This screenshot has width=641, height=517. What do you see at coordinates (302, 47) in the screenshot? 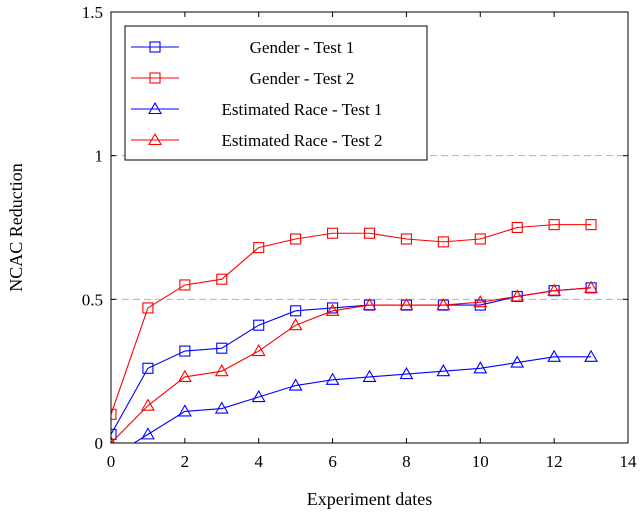
I see `legend-label: Gender - Test 1` at bounding box center [302, 47].